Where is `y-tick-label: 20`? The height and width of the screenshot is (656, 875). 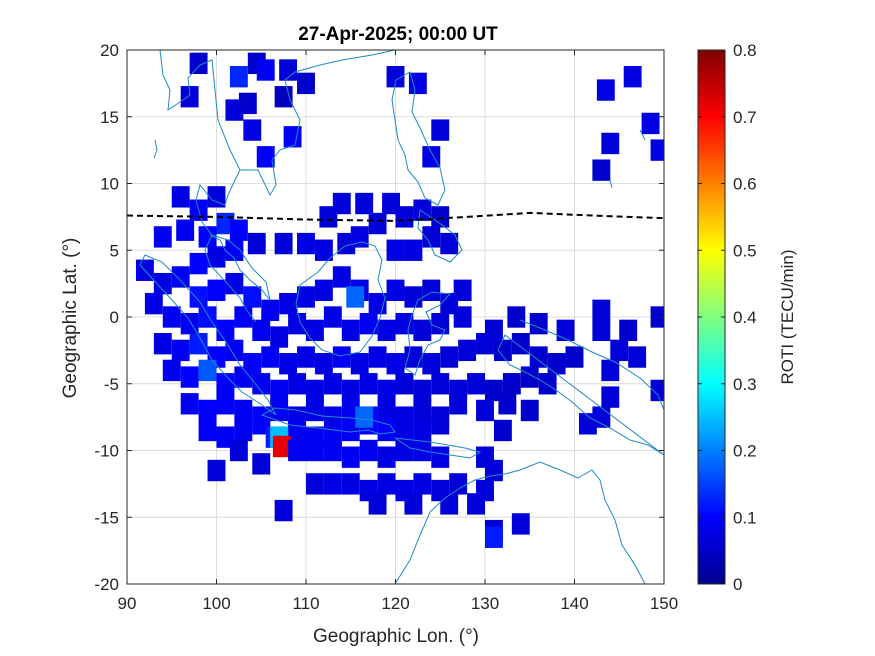 y-tick-label: 20 is located at coordinates (109, 50).